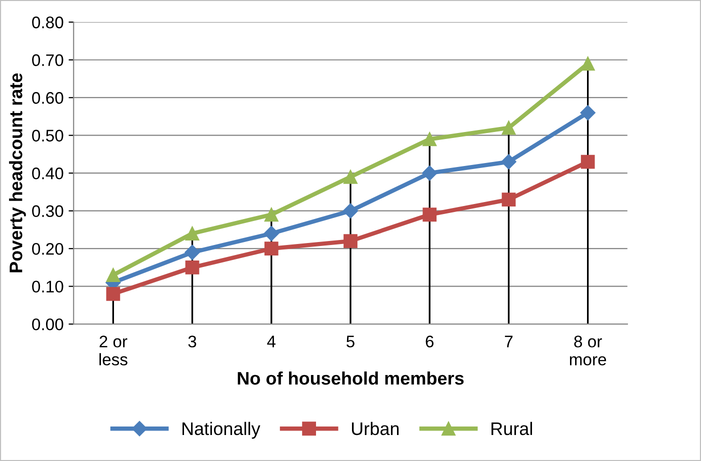 The height and width of the screenshot is (461, 701). What do you see at coordinates (271, 342) in the screenshot?
I see `x-tick-label: 4` at bounding box center [271, 342].